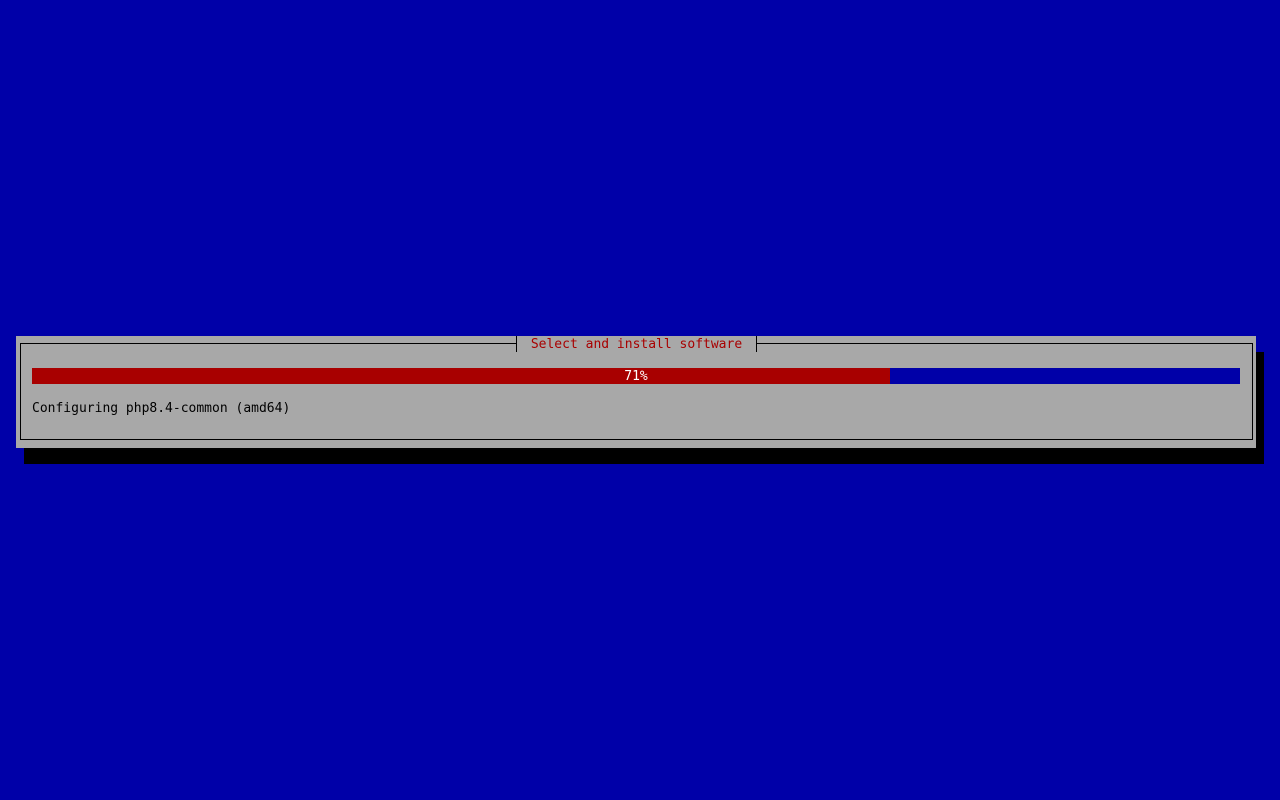  Describe the element at coordinates (161, 408) in the screenshot. I see `status-text: Configuring php8.4-common (amd64)` at that location.